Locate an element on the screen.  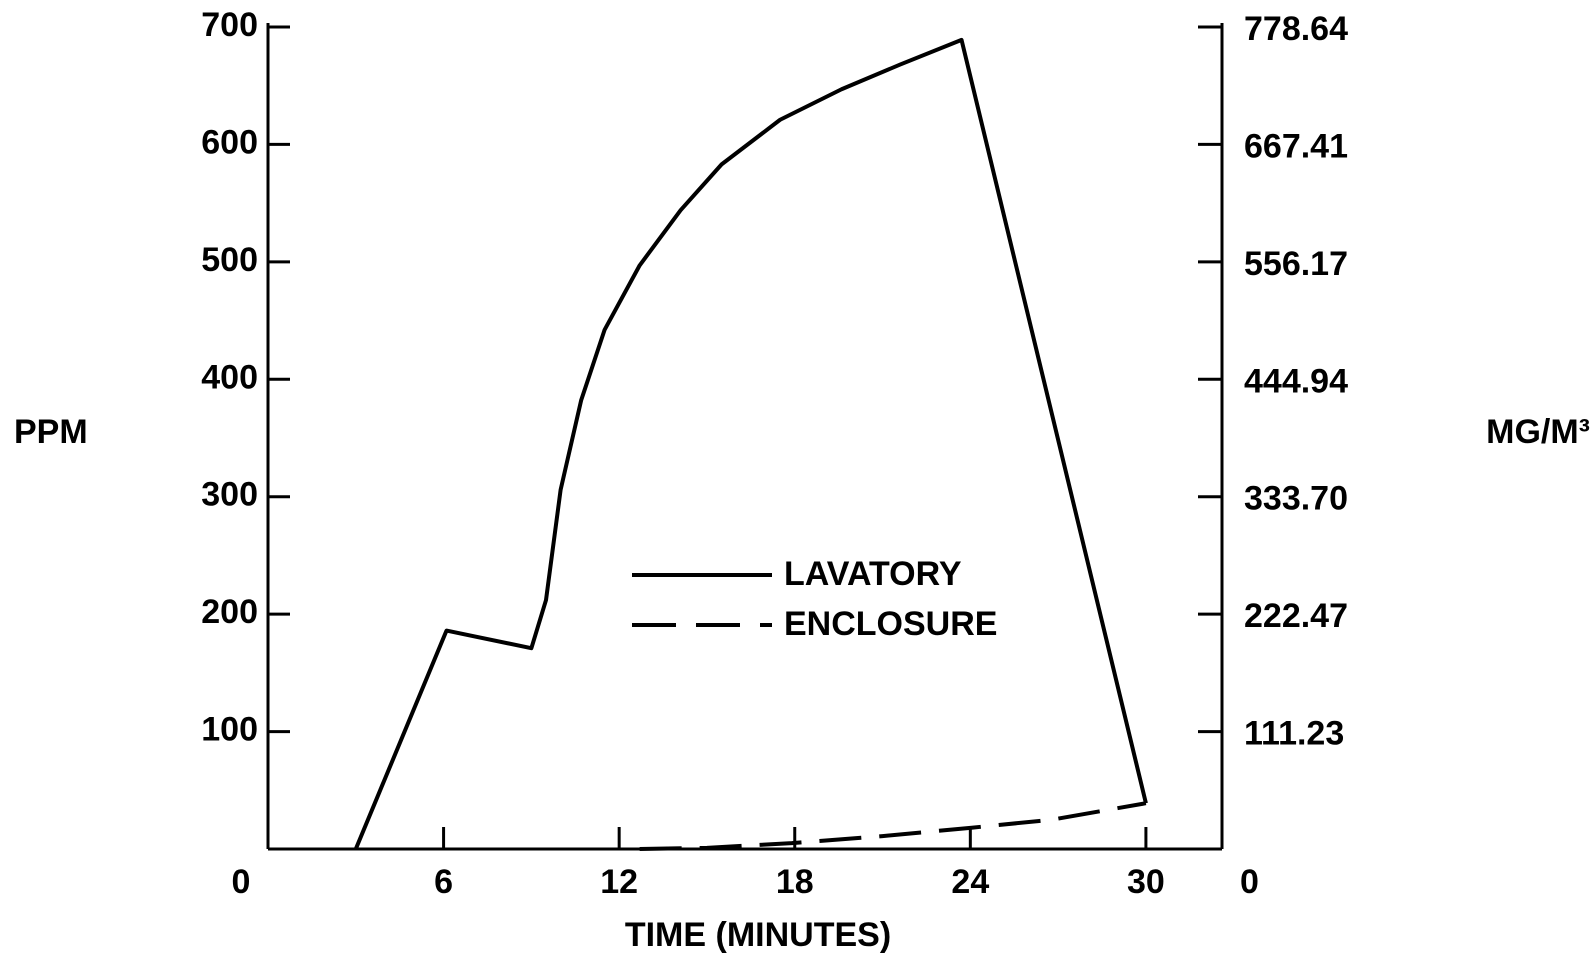
y2-tick-label: 778.64 is located at coordinates (1296, 29).